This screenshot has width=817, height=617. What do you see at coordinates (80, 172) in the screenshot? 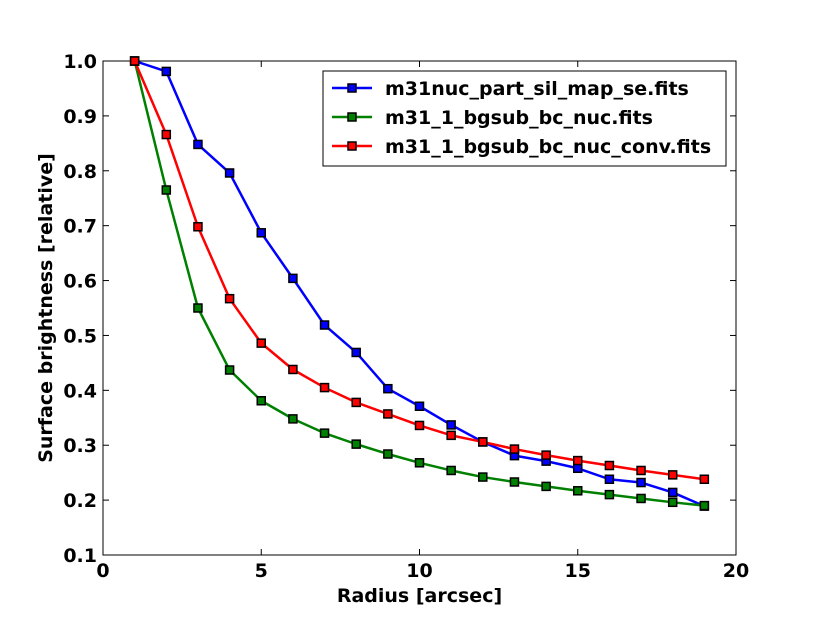
I see `y-tick-label: 0.8` at bounding box center [80, 172].